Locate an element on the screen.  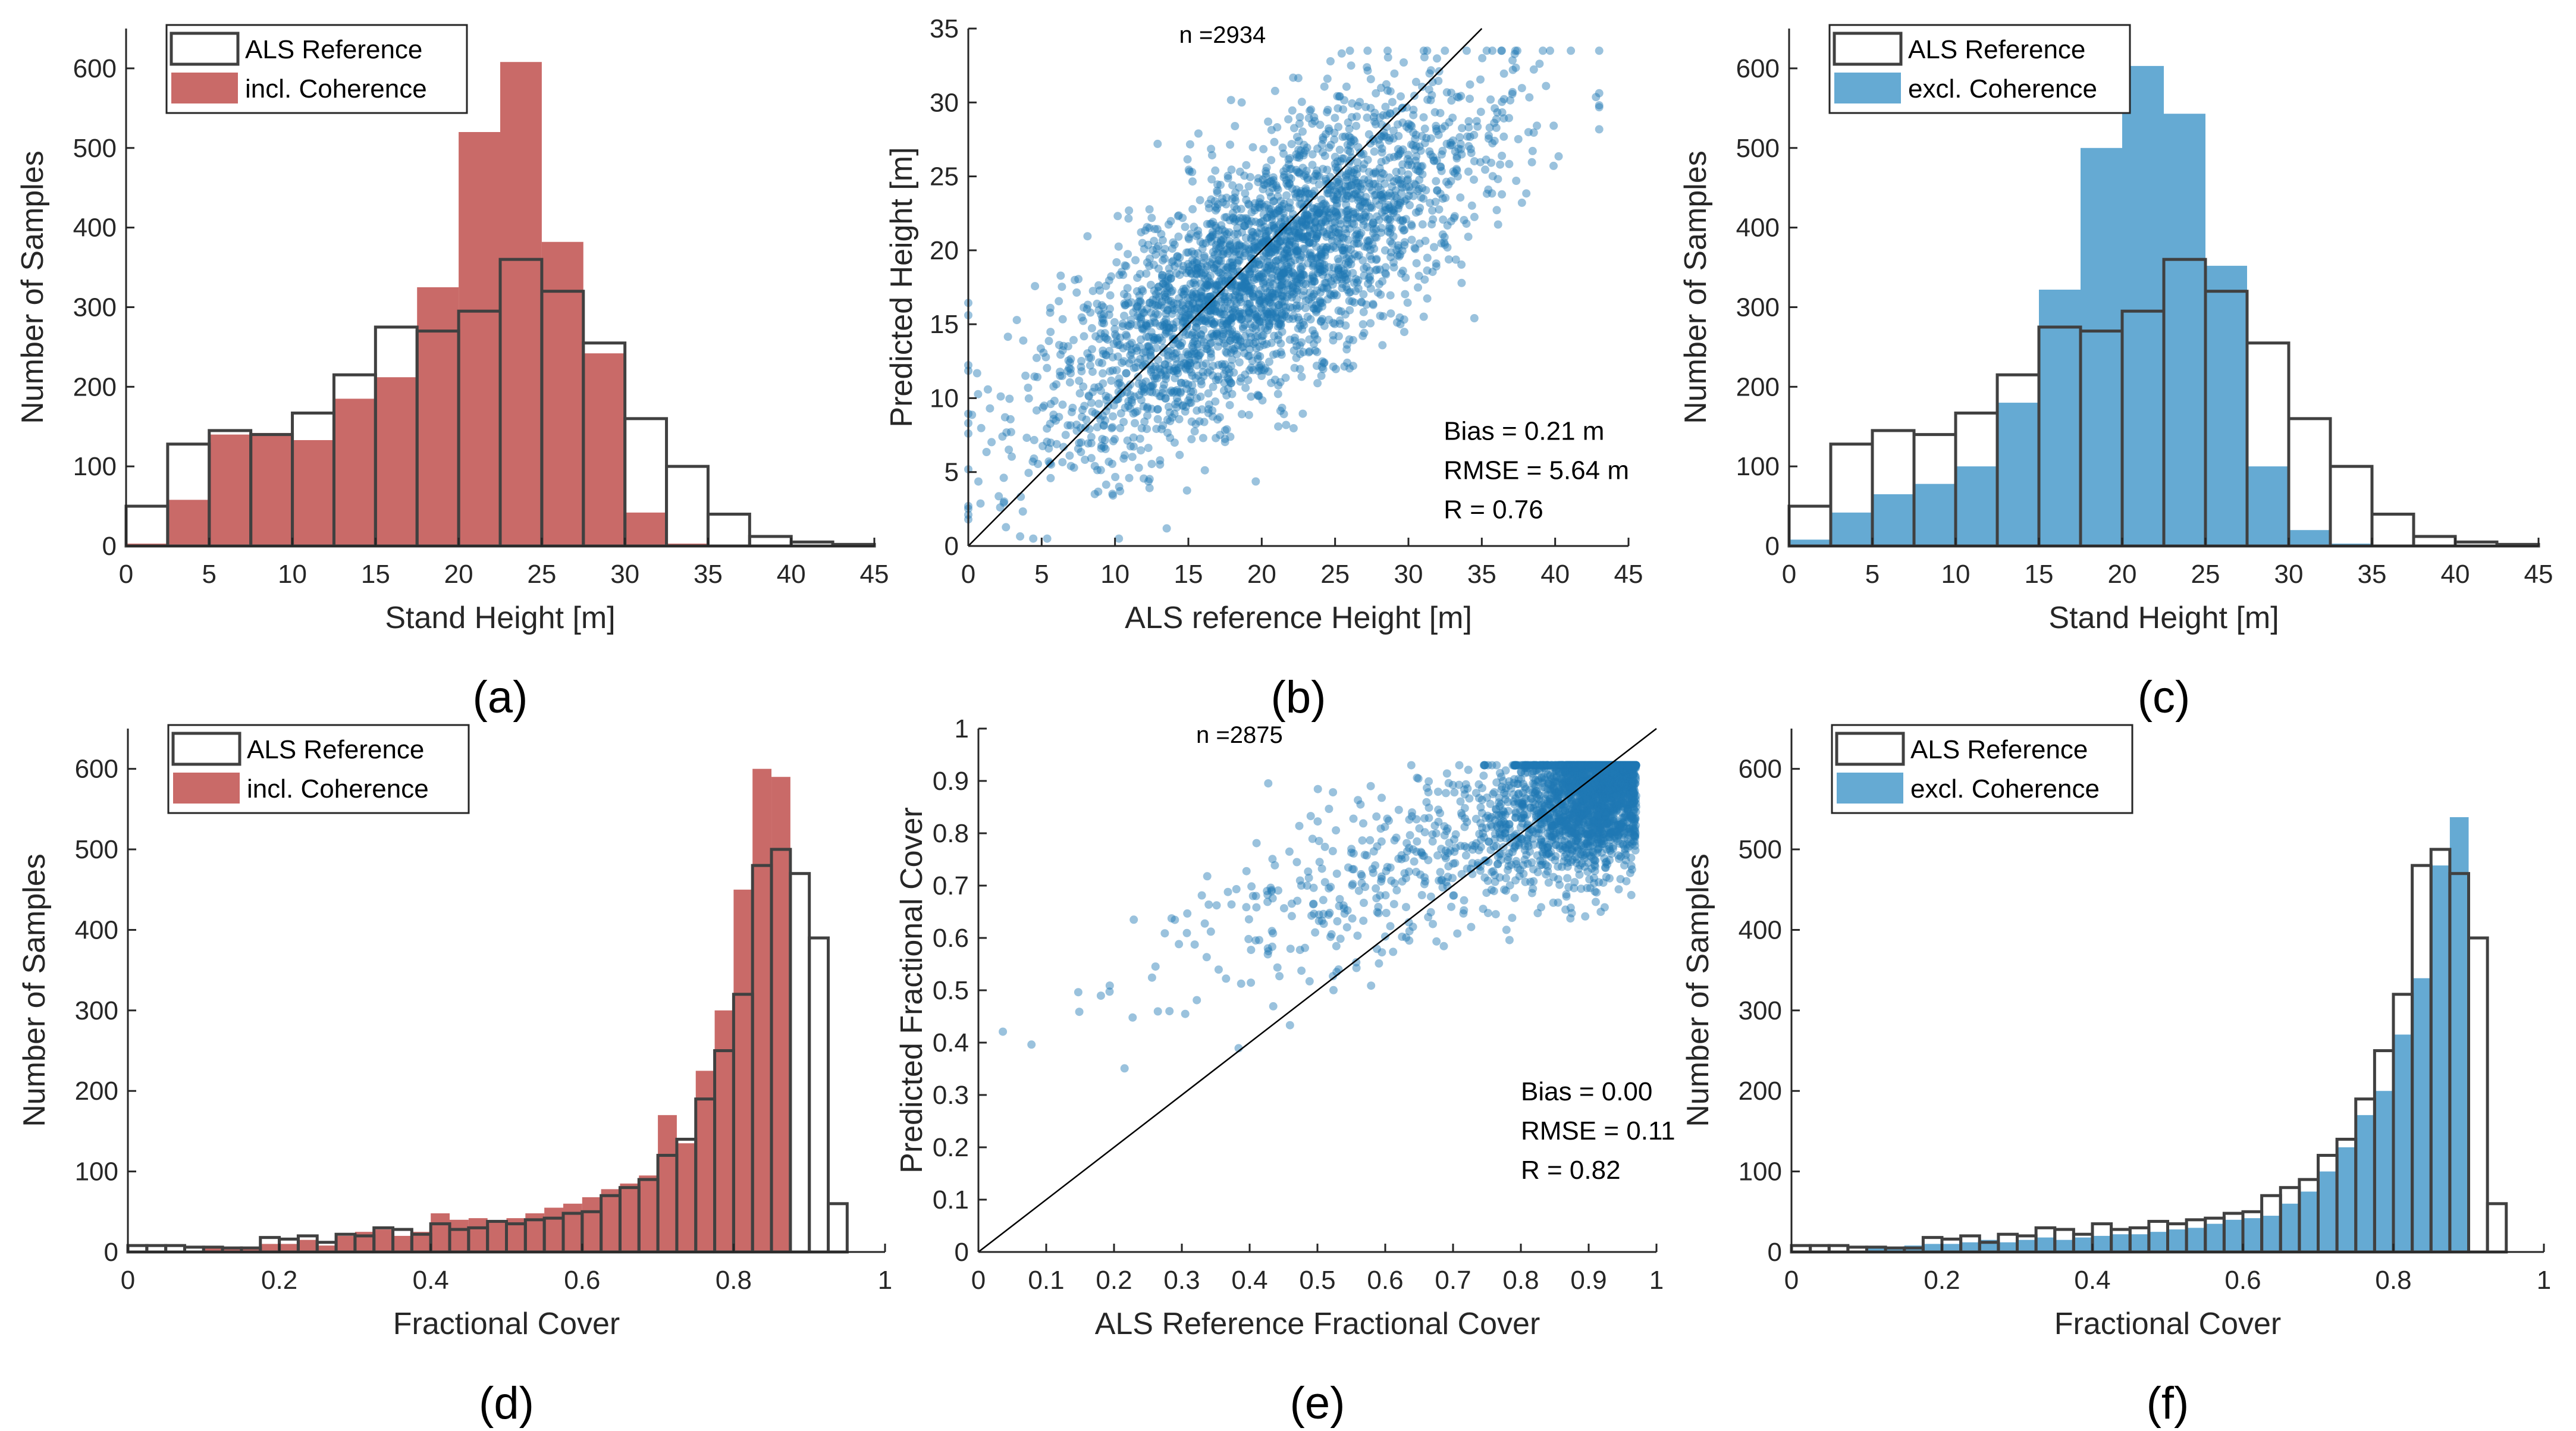
legend-swatch-model is located at coordinates (204, 88).